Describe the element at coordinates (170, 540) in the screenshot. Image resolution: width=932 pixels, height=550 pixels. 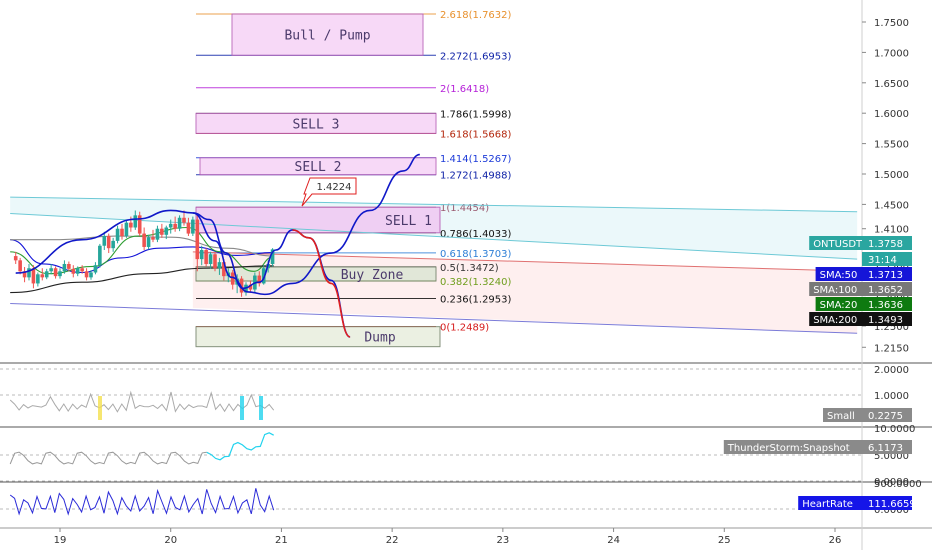
I see `time-tick-label: 20` at that location.